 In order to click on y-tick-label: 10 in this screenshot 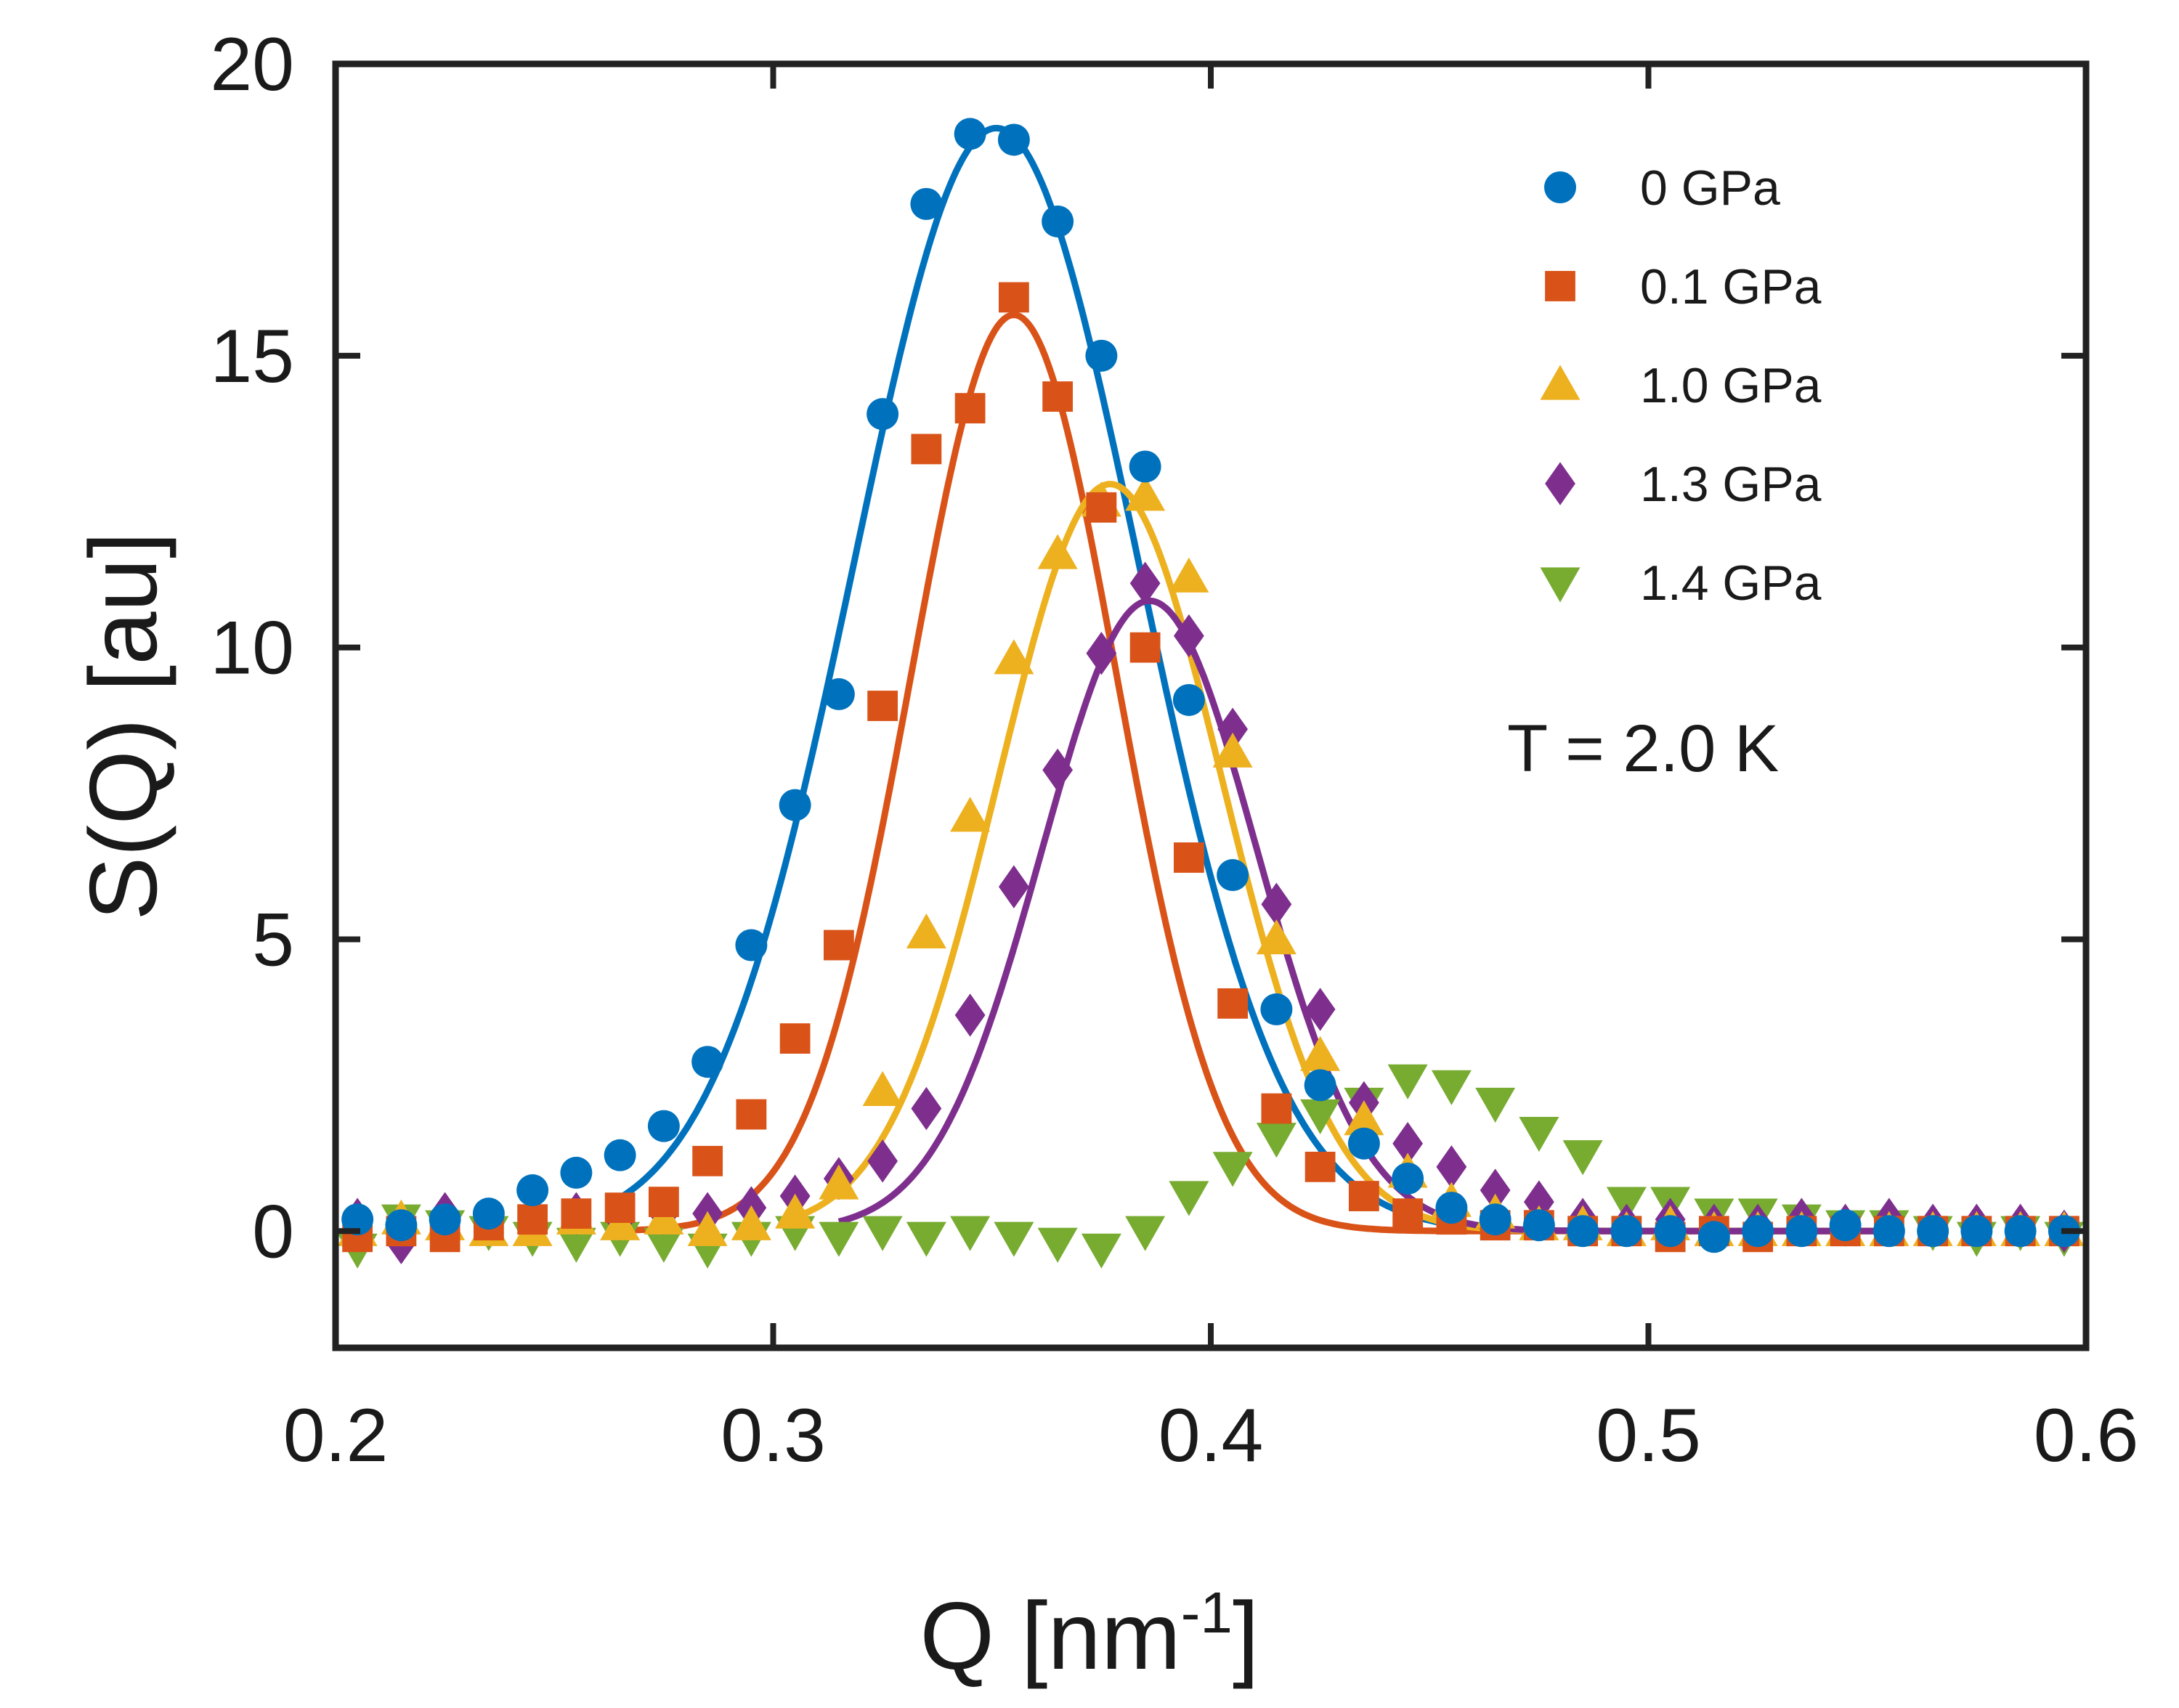, I will do `click(252, 648)`.